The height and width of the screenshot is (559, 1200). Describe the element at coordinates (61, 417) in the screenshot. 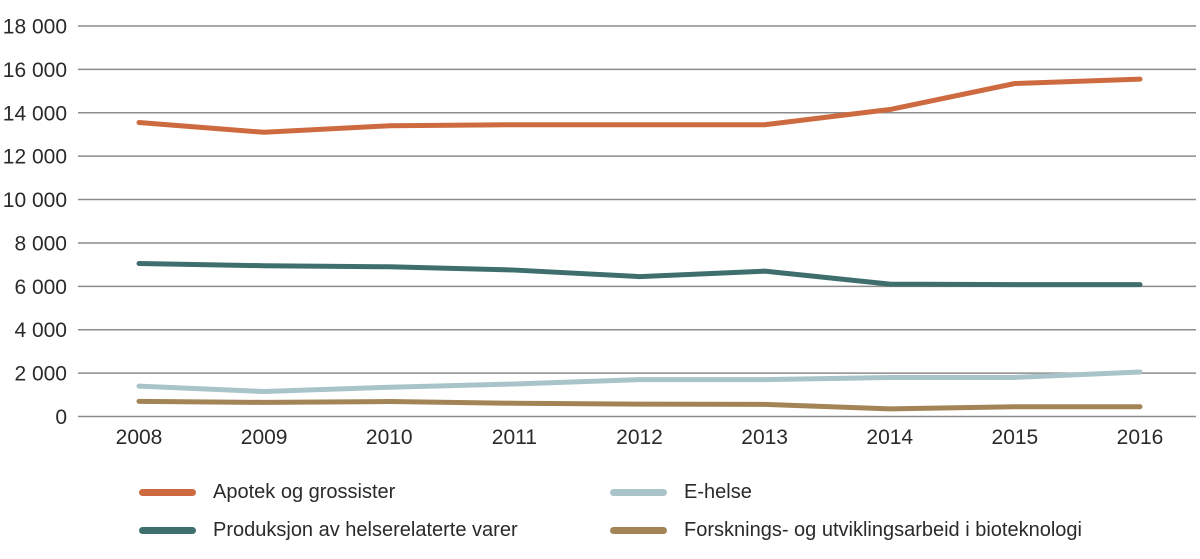

I see `y-axis-tick-label: 0` at that location.